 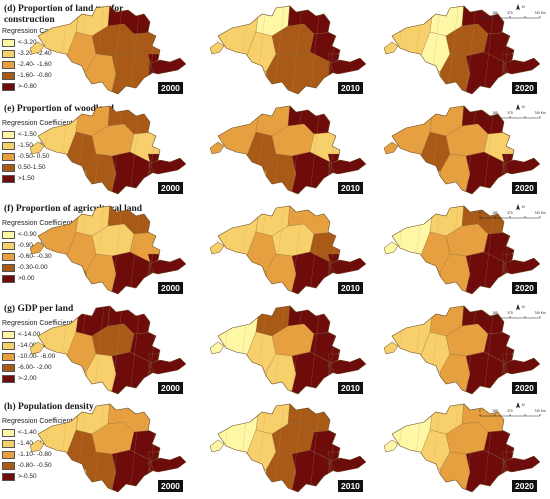 What do you see at coordinates (26, 278) in the screenshot?
I see `legend-label: >0.00` at bounding box center [26, 278].